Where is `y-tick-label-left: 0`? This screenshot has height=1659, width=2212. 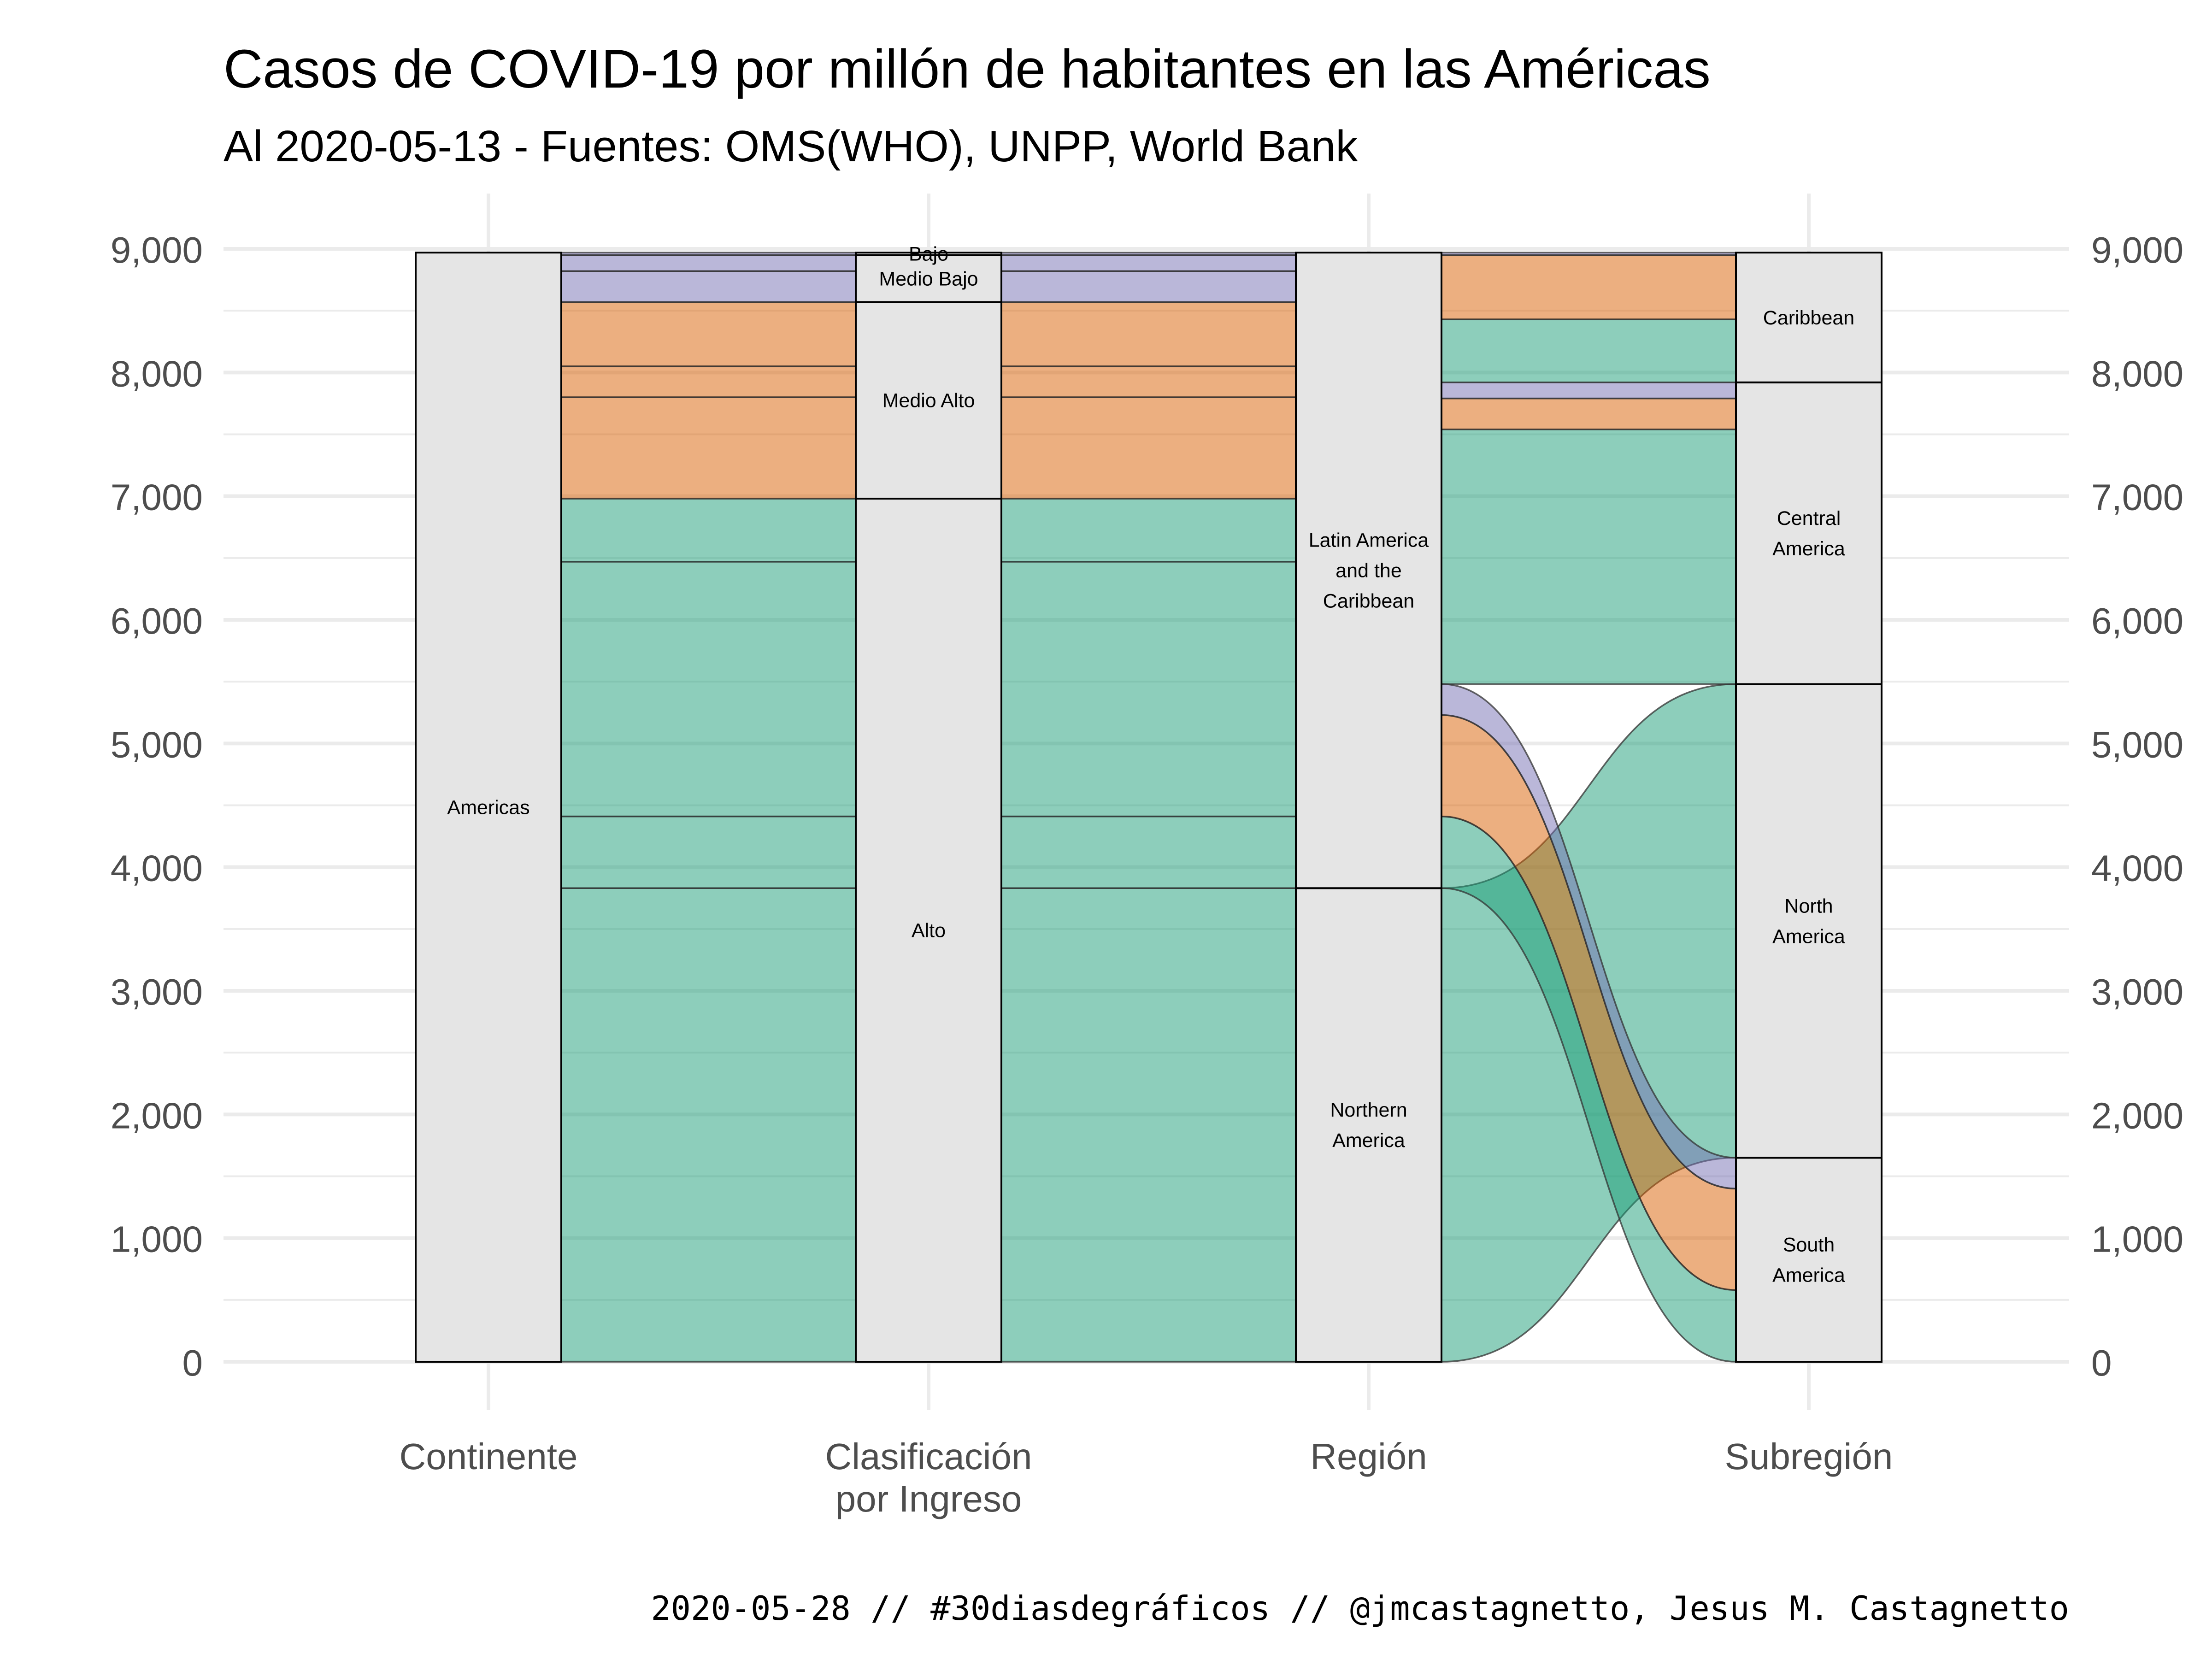 y-tick-label-left: 0 is located at coordinates (192, 1362).